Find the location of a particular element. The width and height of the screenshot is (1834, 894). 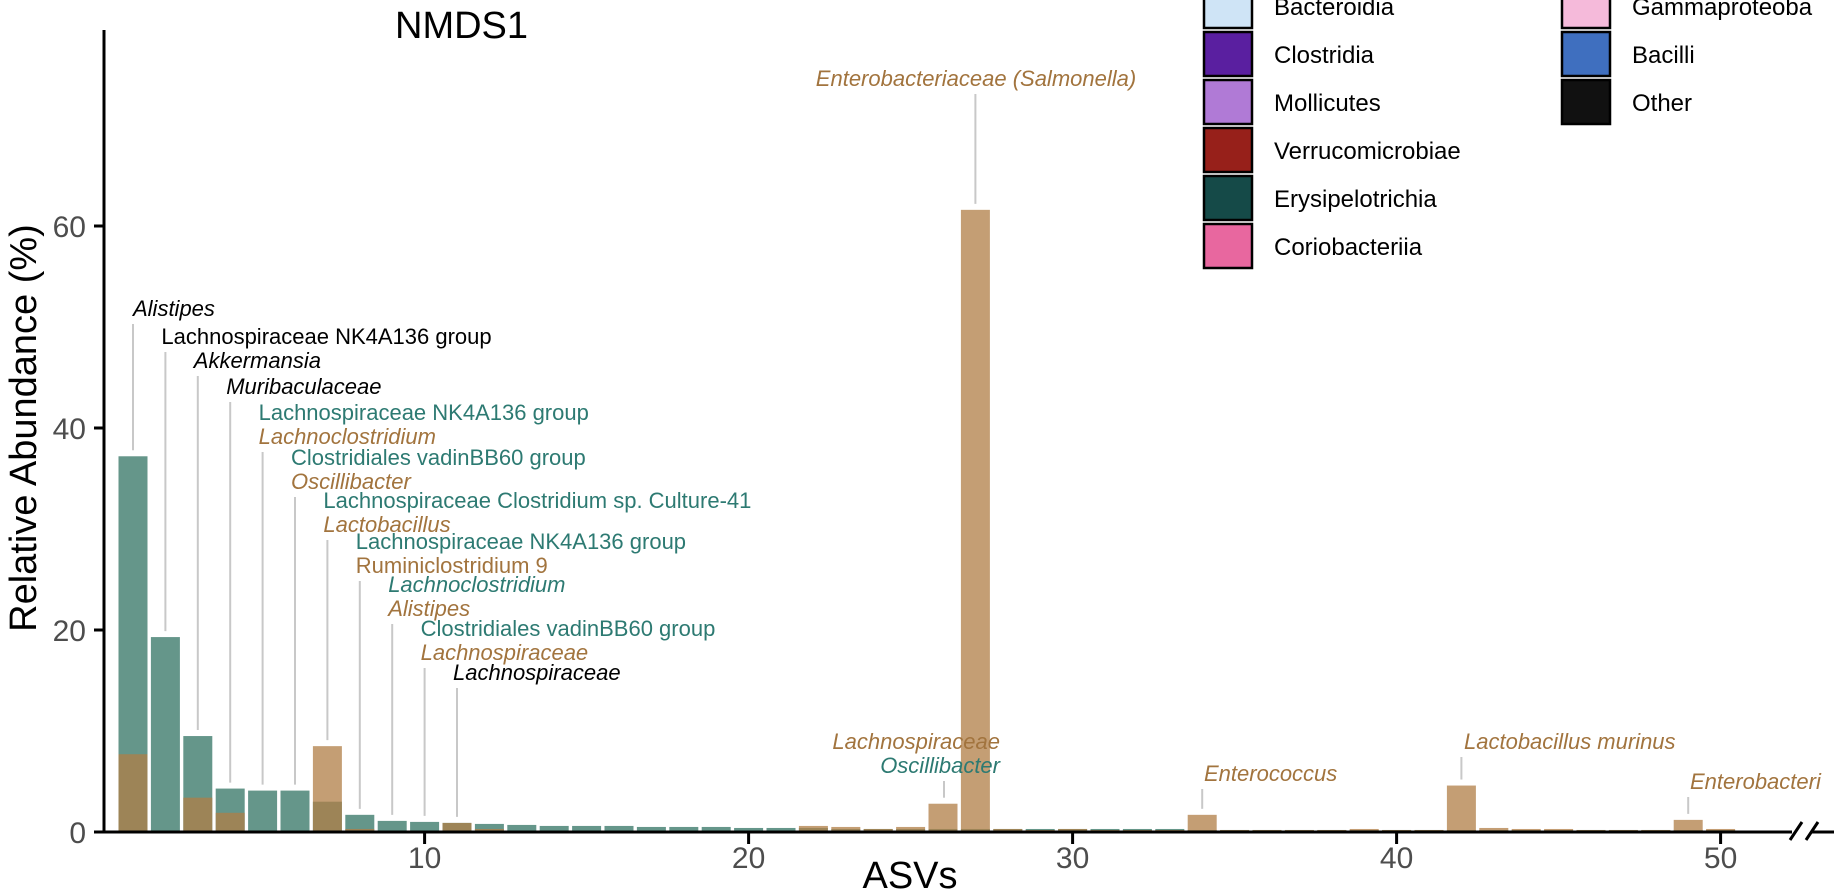

bar-annotation-label: Enterobacteri is located at coordinates (1756, 781).